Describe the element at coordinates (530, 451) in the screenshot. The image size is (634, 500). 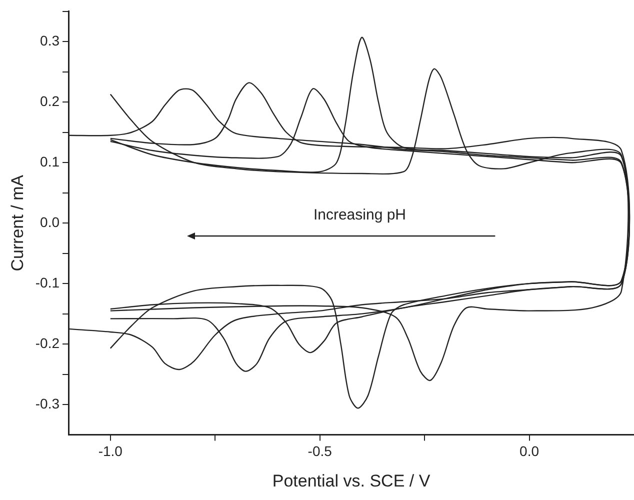
I see `x-tick-label: 0.0` at that location.